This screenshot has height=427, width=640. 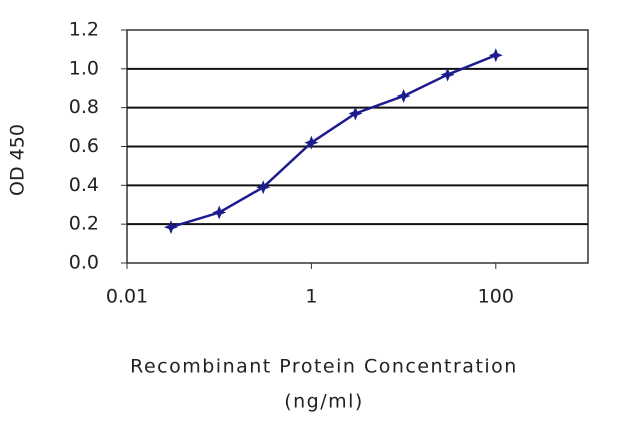 What do you see at coordinates (84, 146) in the screenshot?
I see `y-tick-label: 0.6` at bounding box center [84, 146].